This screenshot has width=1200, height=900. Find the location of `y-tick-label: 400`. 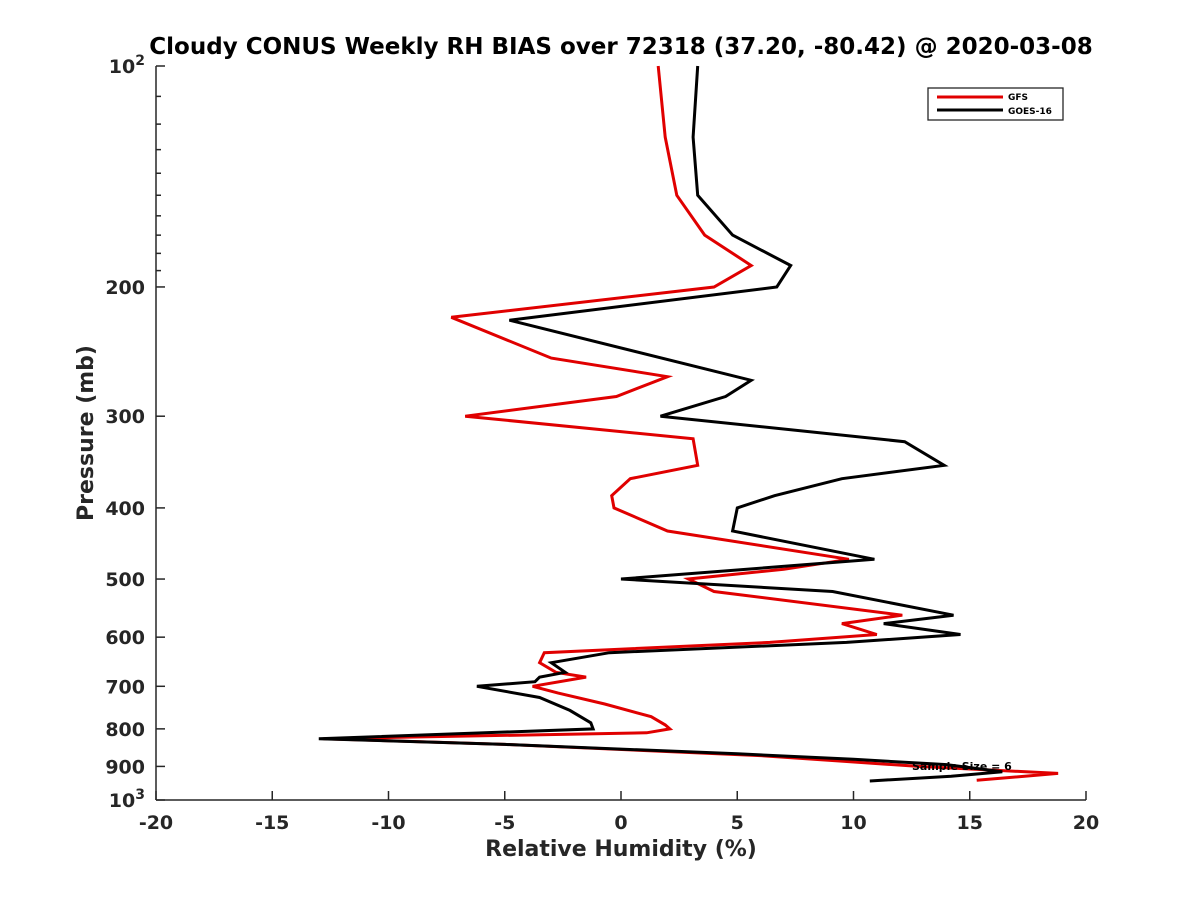

y-tick-label: 400 is located at coordinates (125, 509).